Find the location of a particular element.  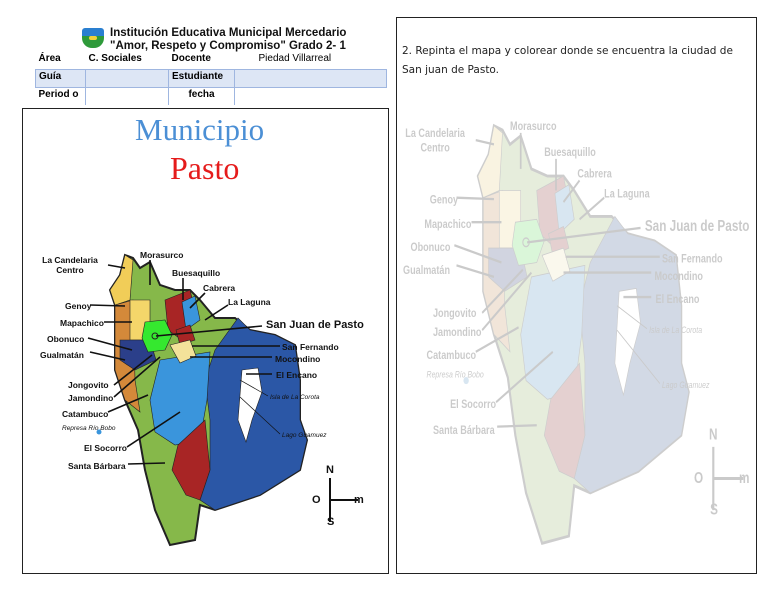

leader-line-jongovito is located at coordinates (133, 370).